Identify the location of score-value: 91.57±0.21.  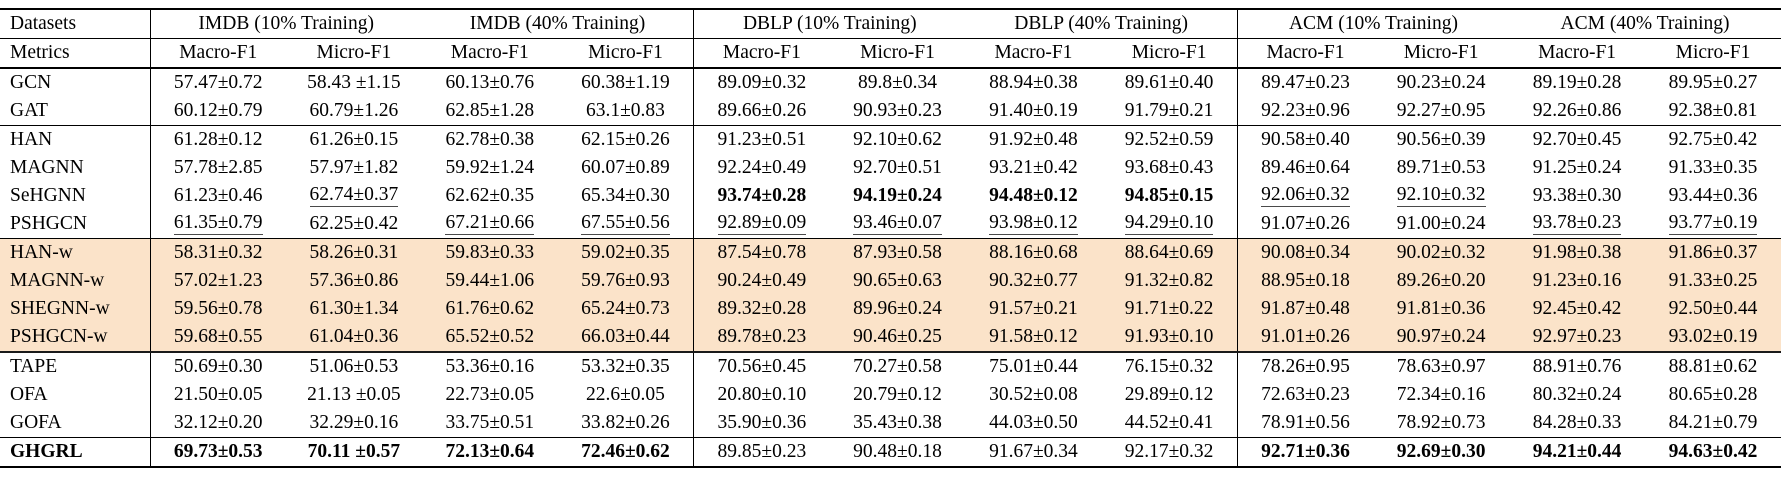
(1033, 308).